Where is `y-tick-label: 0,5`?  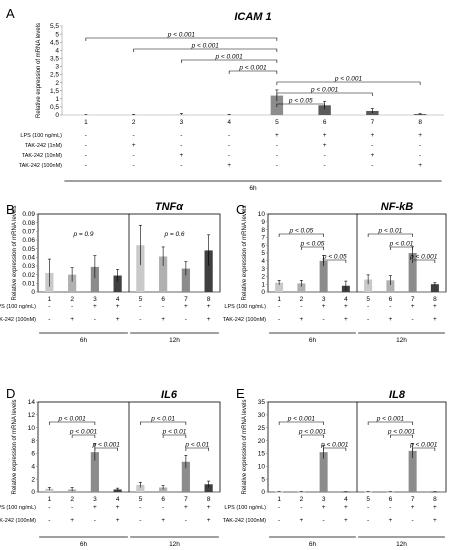
y-tick-label: 0,5 is located at coordinates (54, 107).